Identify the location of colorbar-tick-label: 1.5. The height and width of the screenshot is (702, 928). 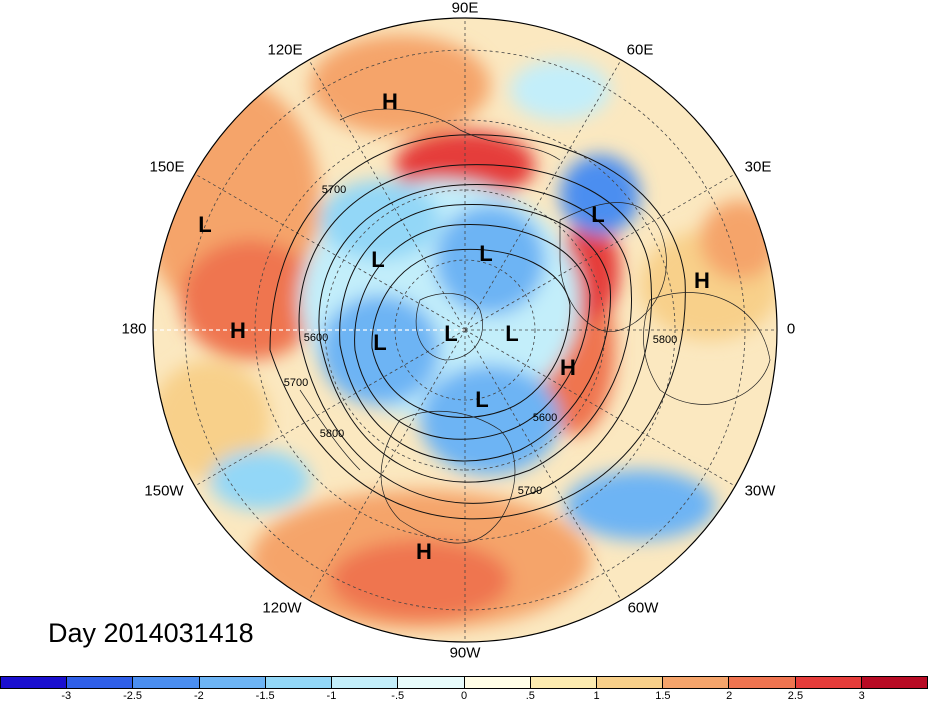
(663, 696).